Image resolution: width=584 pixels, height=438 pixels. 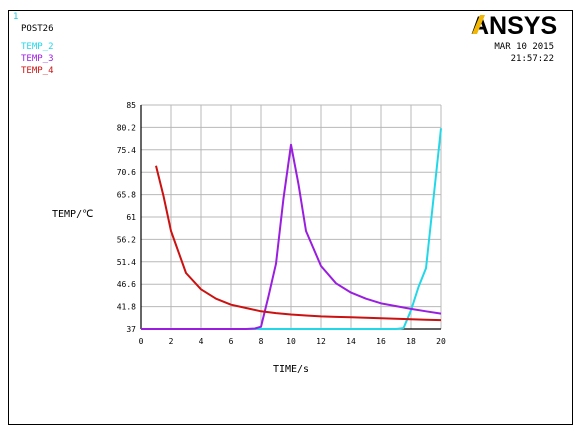 What do you see at coordinates (131, 105) in the screenshot?
I see `y-tick-label: 85` at bounding box center [131, 105].